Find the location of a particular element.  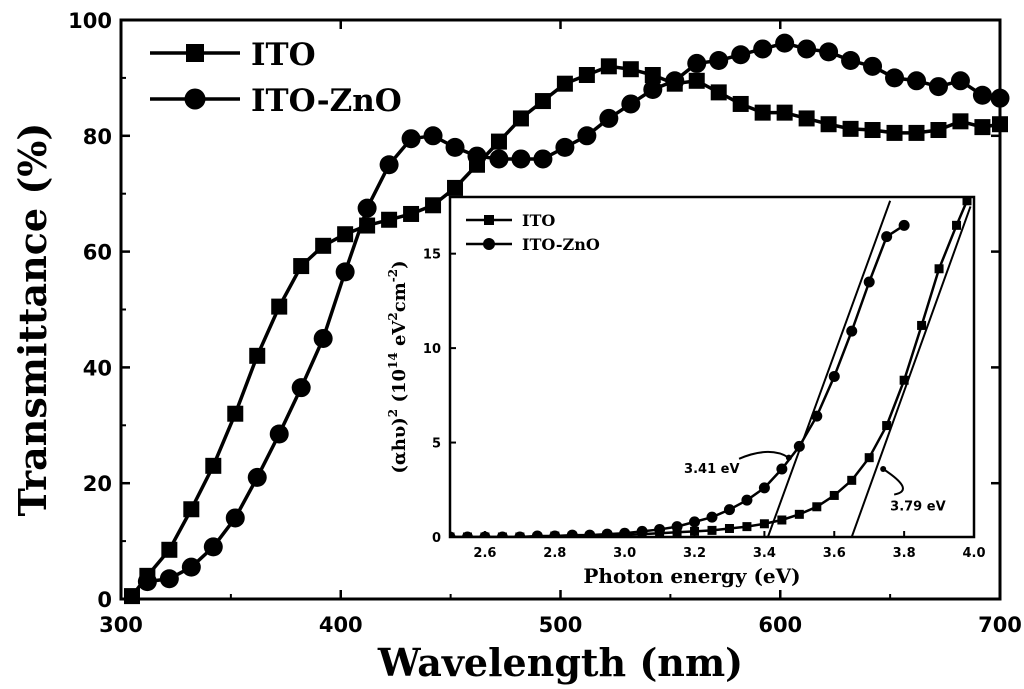

y-tick-label: 60 is located at coordinates (97, 253).